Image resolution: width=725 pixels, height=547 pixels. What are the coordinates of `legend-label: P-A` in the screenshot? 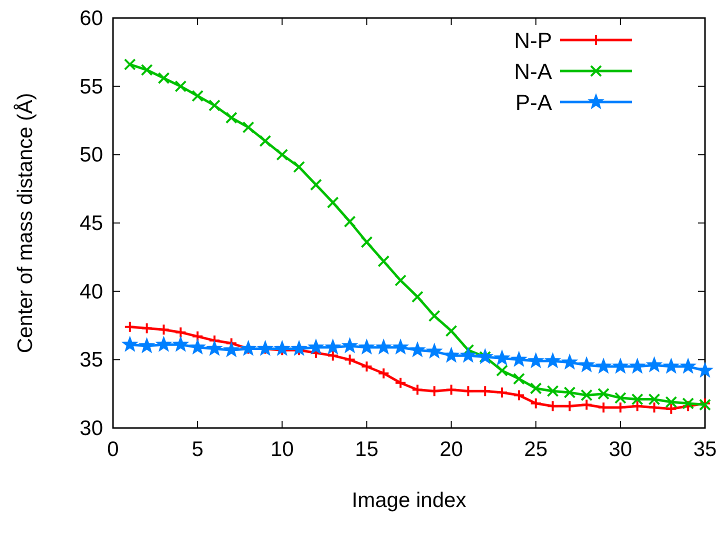 It's located at (533, 102).